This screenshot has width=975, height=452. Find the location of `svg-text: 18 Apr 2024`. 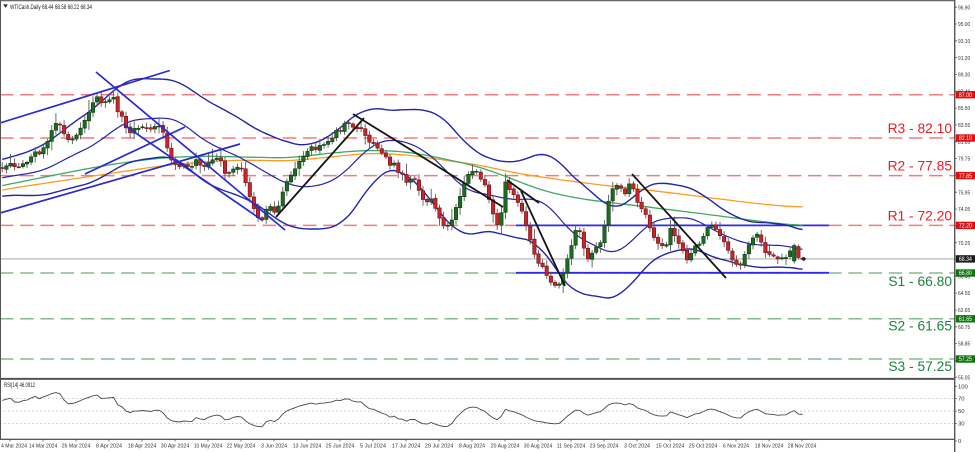

svg-text: 18 Apr 2024 is located at coordinates (142, 446).